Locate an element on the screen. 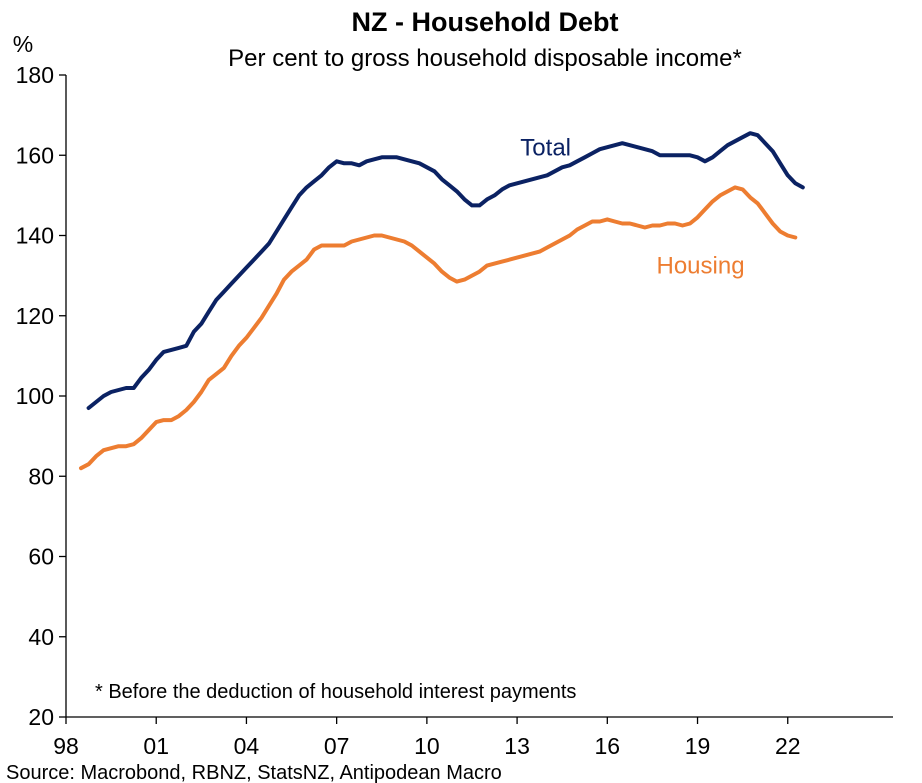  x-axis-ticks: 98 01 04 07 10 13 16 19 22 is located at coordinates (427, 738).